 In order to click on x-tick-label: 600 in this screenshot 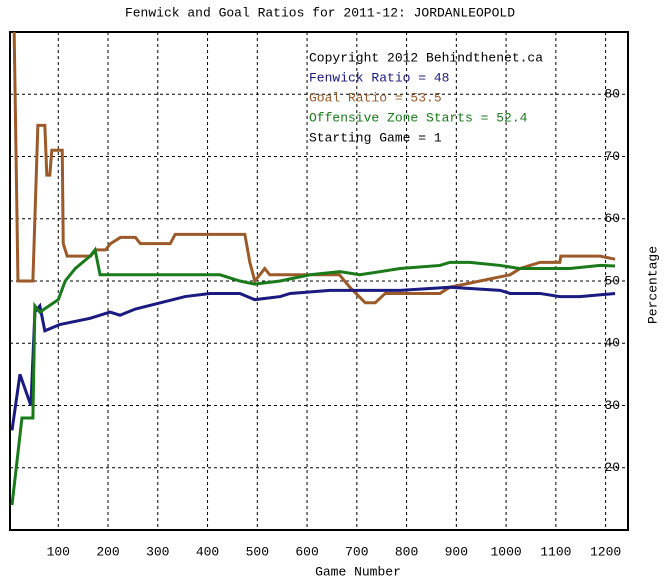, I will do `click(306, 551)`.